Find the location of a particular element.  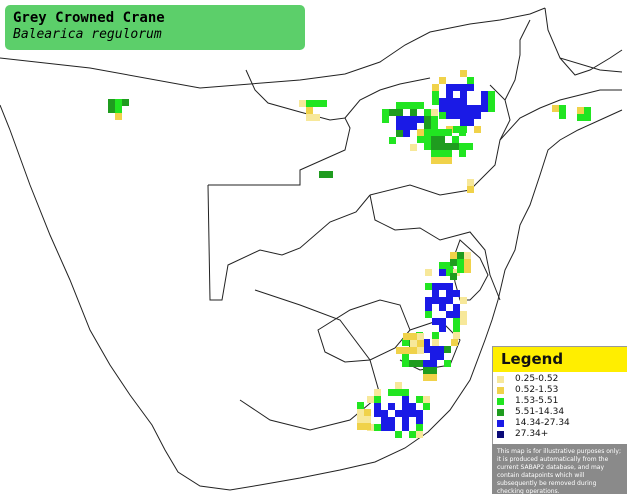

legend-item: 0.25-0.52 is located at coordinates (560, 379).